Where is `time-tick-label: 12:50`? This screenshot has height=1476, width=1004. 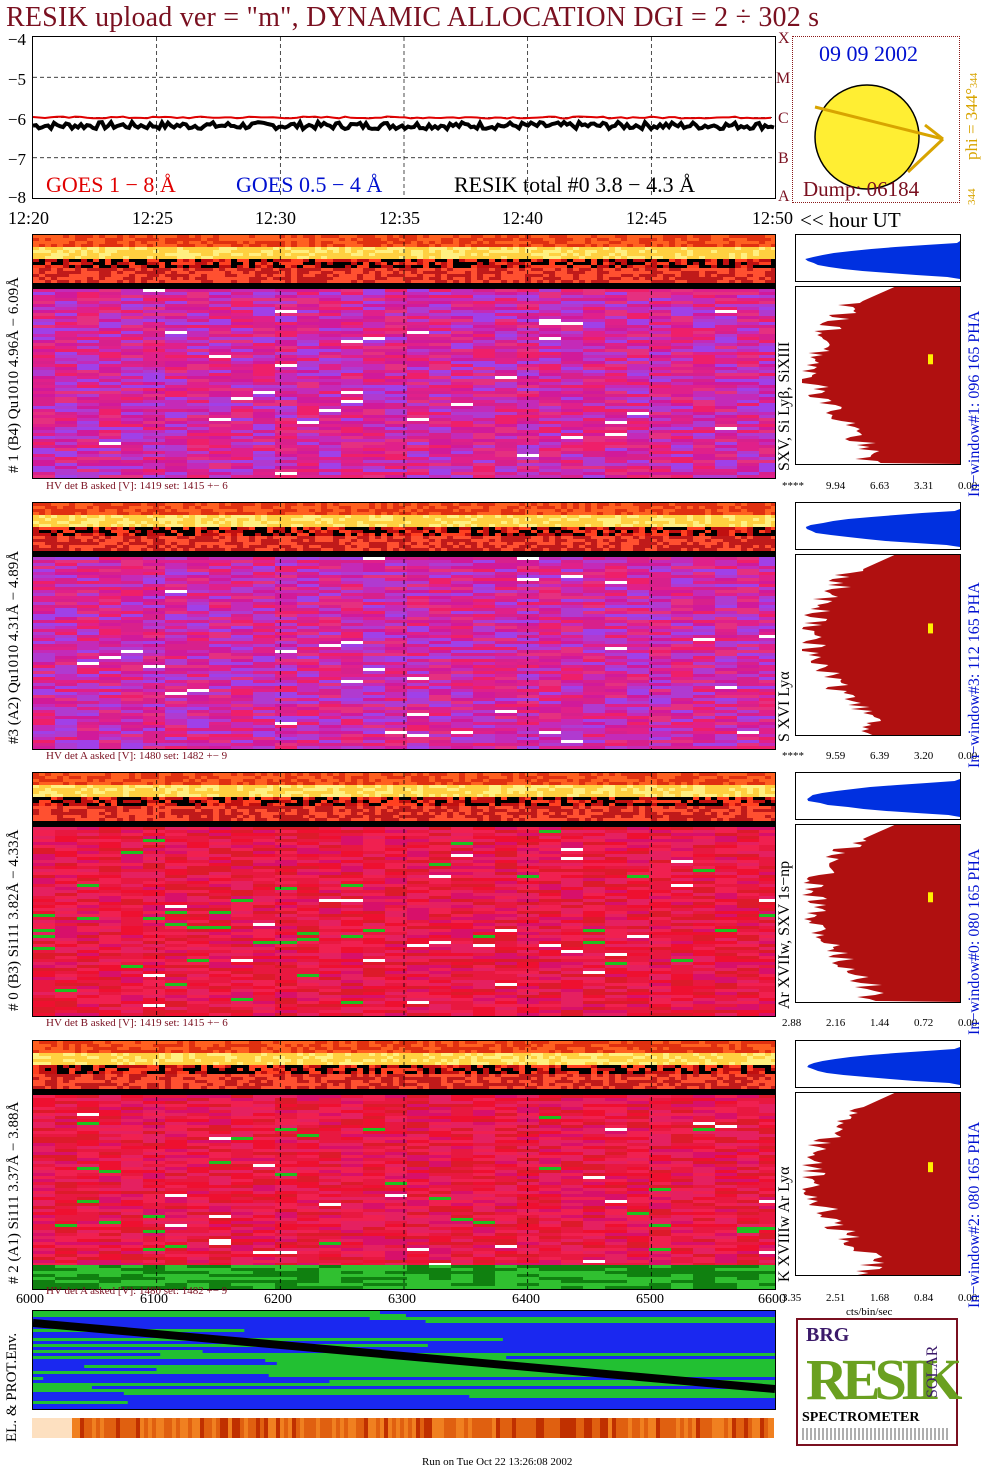
time-tick-label: 12:50 is located at coordinates (773, 218).